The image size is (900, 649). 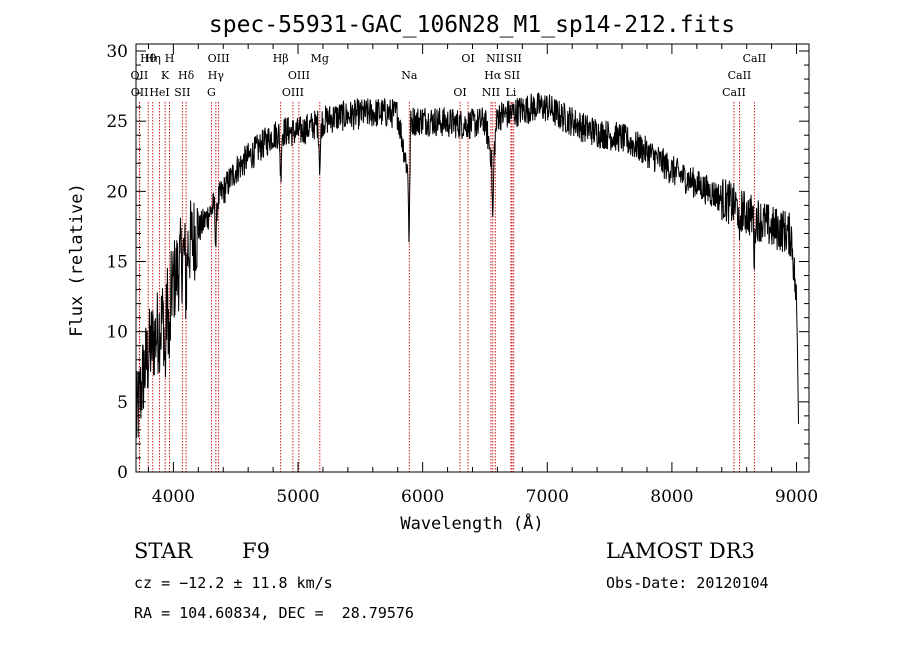 What do you see at coordinates (471, 523) in the screenshot?
I see `x-axis-label: Wavelength (Å)` at bounding box center [471, 523].